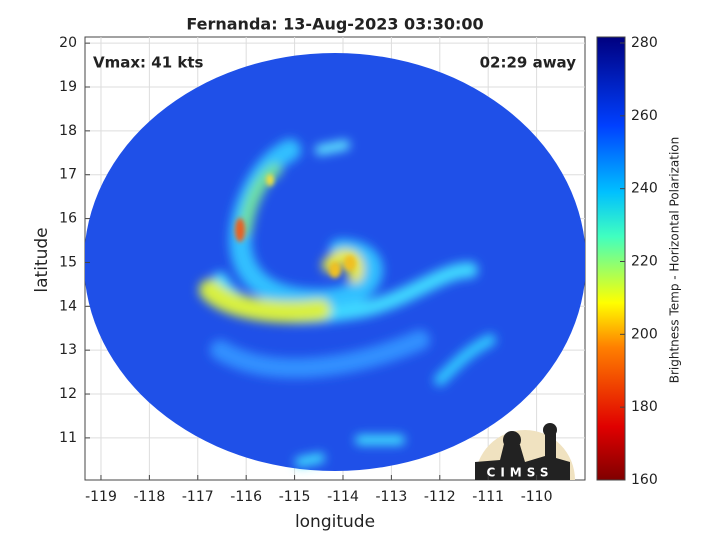  Describe the element at coordinates (295, 497) in the screenshot. I see `x-tick-label: -115` at that location.